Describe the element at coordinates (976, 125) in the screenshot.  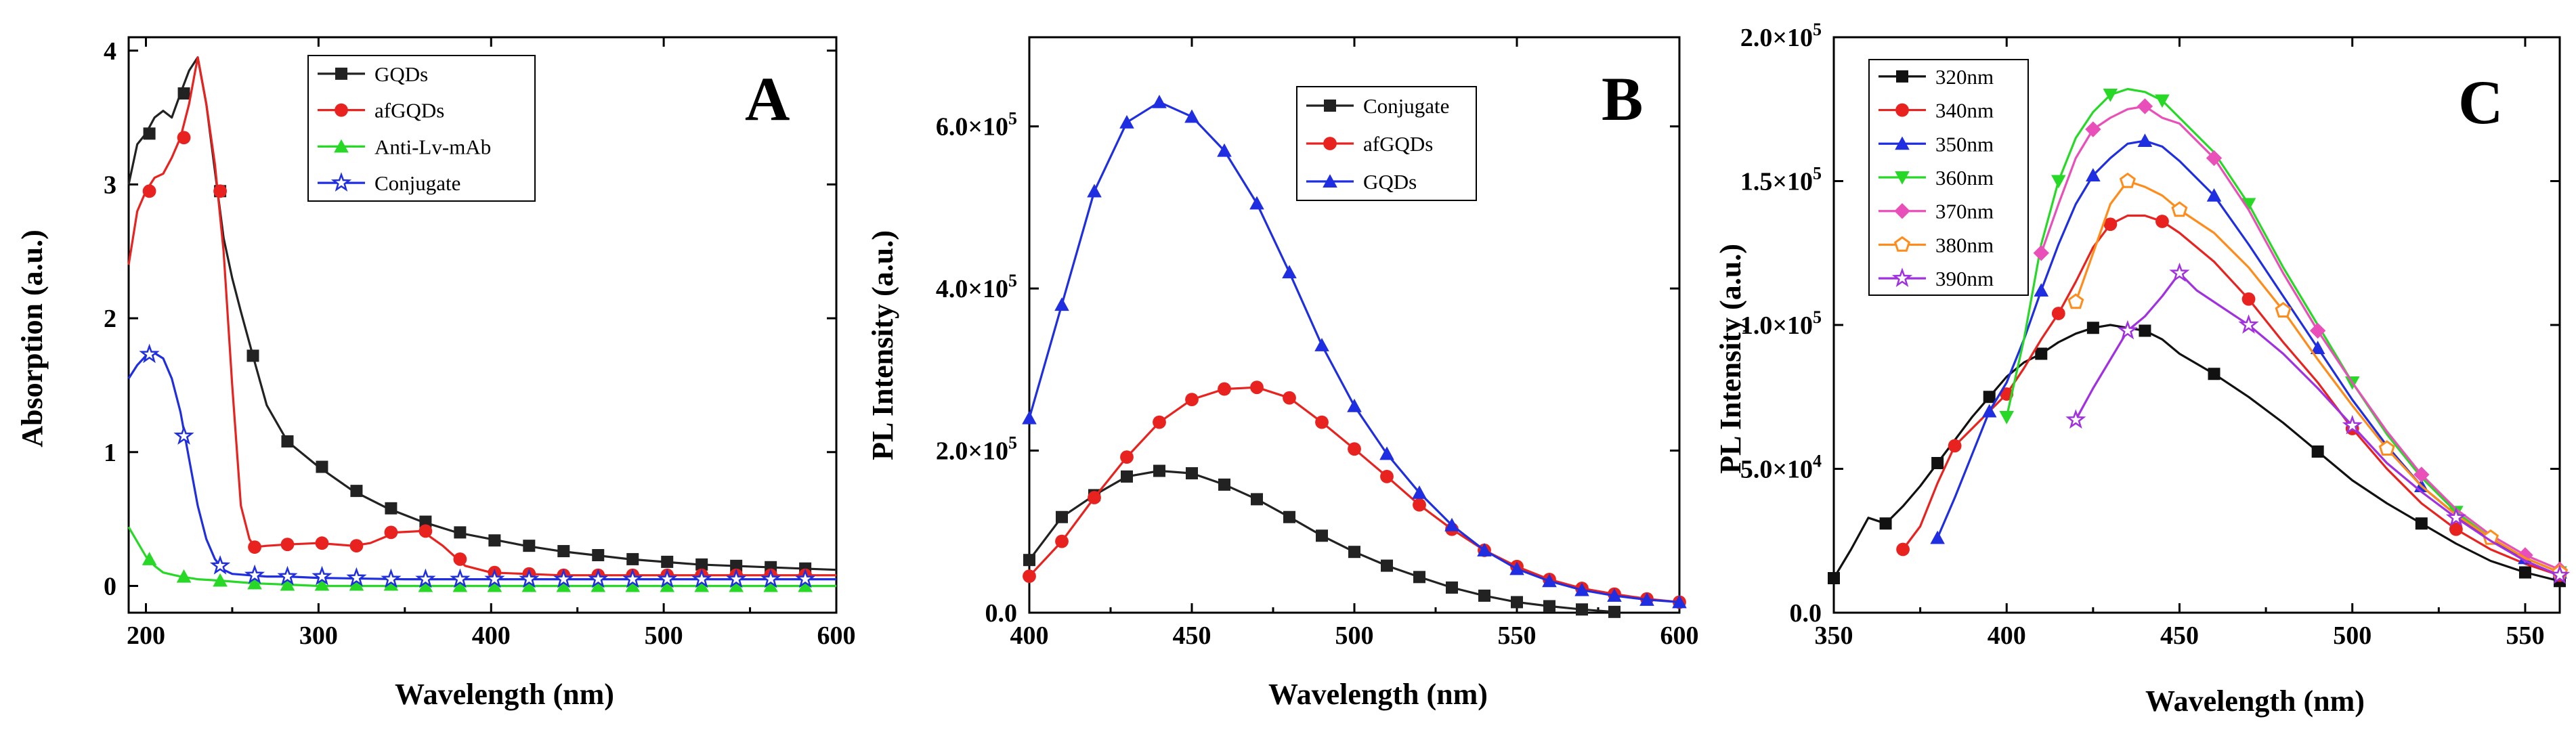
I see `y-tick-label: 6.0×10⁵` at that location.